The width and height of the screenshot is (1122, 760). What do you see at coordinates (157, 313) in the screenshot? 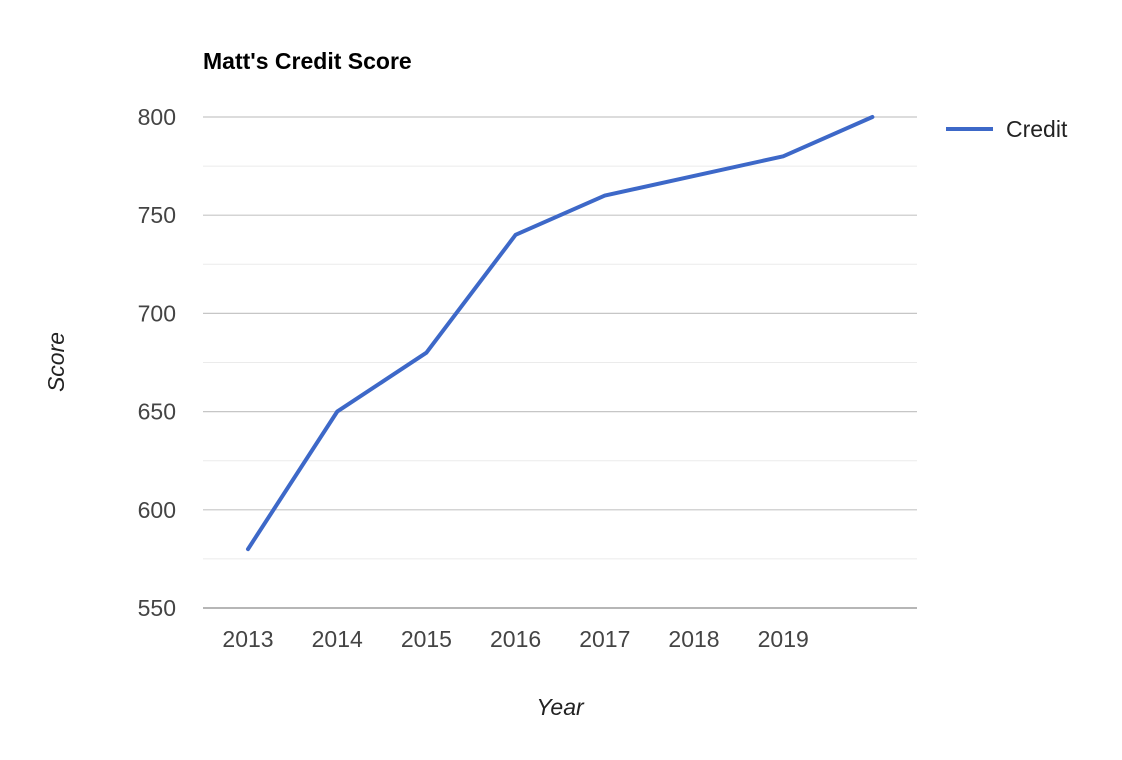
I see `y-tick-label: 700` at bounding box center [157, 313].